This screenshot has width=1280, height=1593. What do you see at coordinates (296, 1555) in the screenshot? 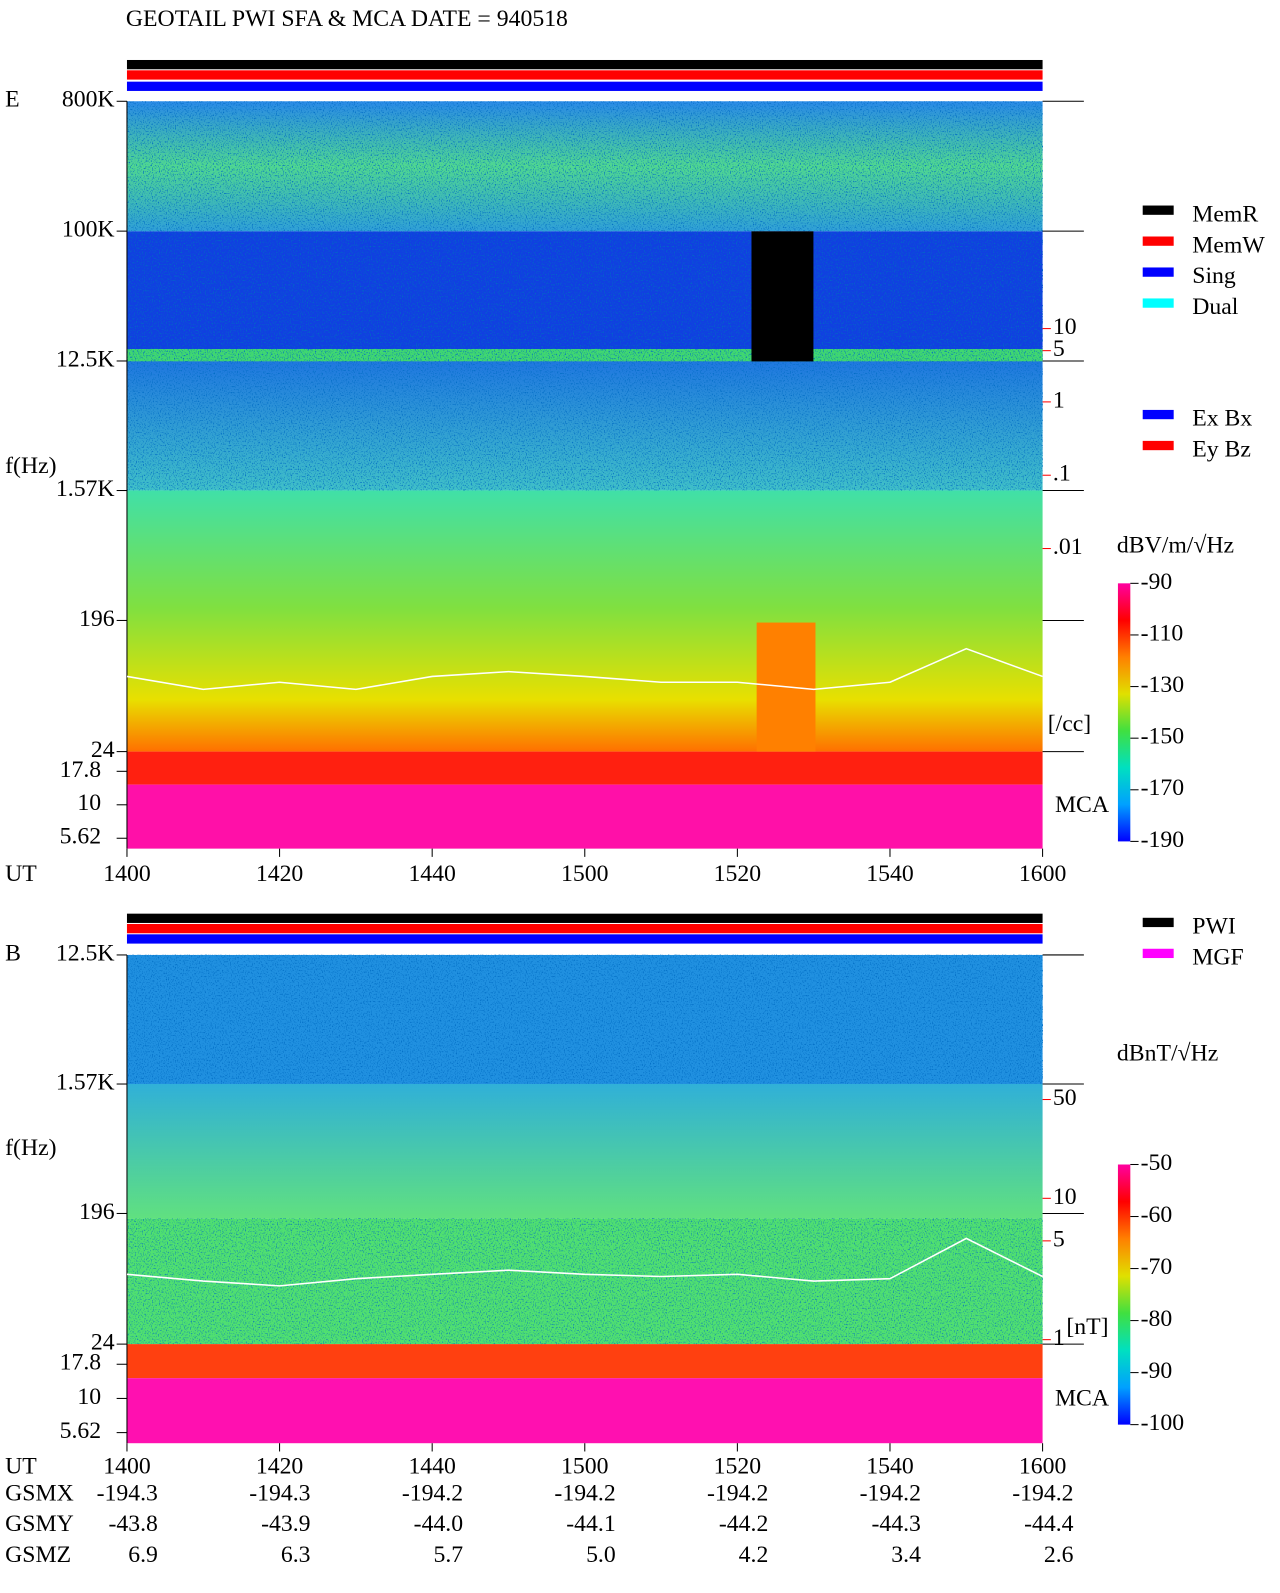
I see `orbit-value: 6.3` at bounding box center [296, 1555].